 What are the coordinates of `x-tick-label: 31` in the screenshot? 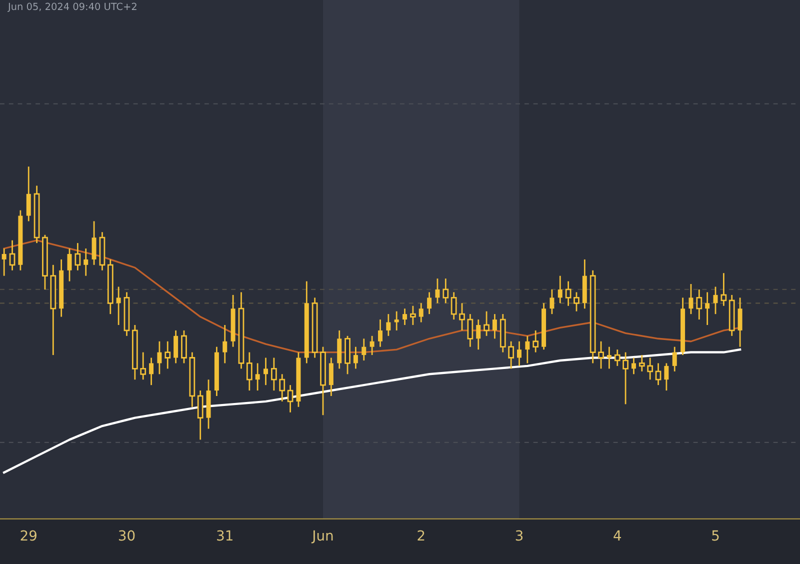 It's located at (224, 535).